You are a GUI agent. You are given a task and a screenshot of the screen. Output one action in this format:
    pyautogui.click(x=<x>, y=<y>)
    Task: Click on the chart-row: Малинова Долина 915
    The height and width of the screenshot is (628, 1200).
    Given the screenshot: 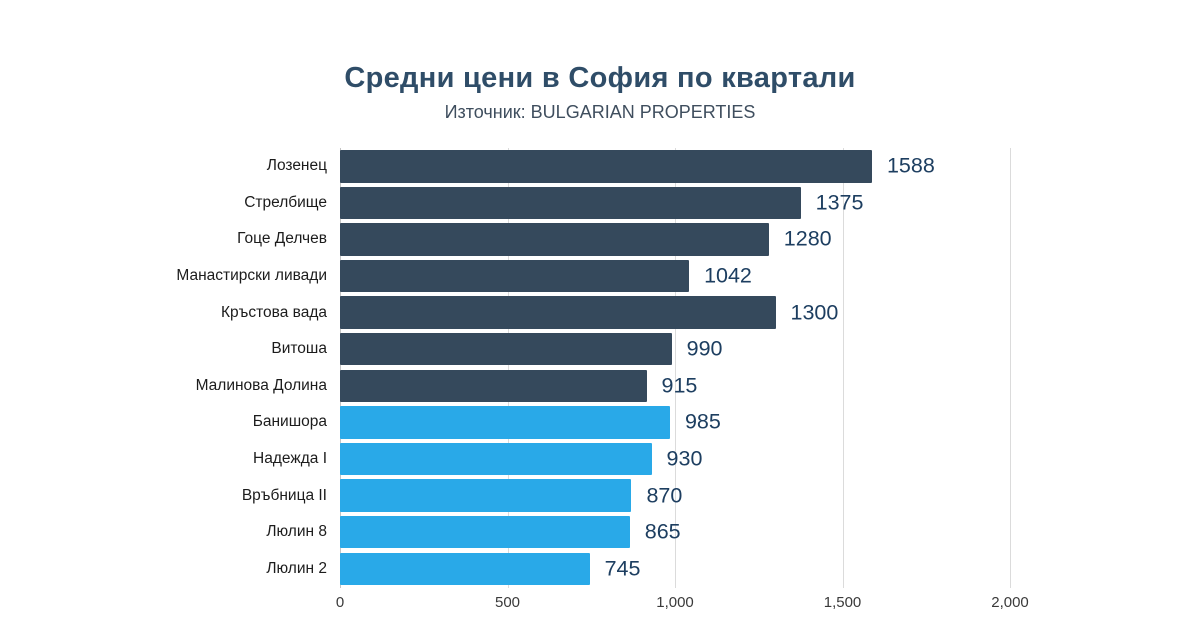 What is the action you would take?
    pyautogui.click(x=600, y=386)
    